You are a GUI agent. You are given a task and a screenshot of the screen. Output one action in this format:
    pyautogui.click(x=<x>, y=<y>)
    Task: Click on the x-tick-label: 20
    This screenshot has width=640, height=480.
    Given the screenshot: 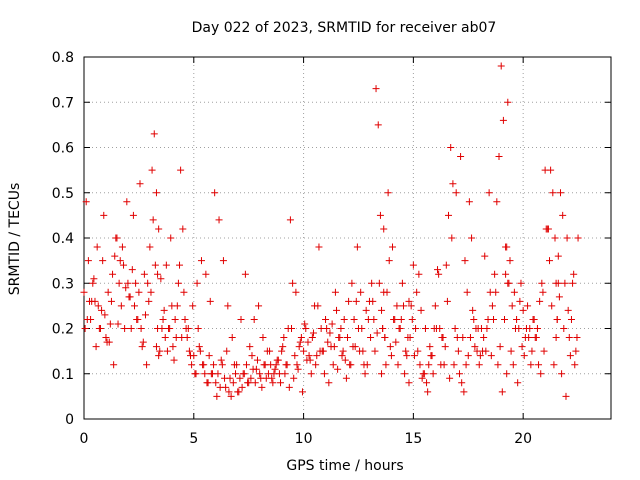 What is the action you would take?
    pyautogui.click(x=523, y=439)
    